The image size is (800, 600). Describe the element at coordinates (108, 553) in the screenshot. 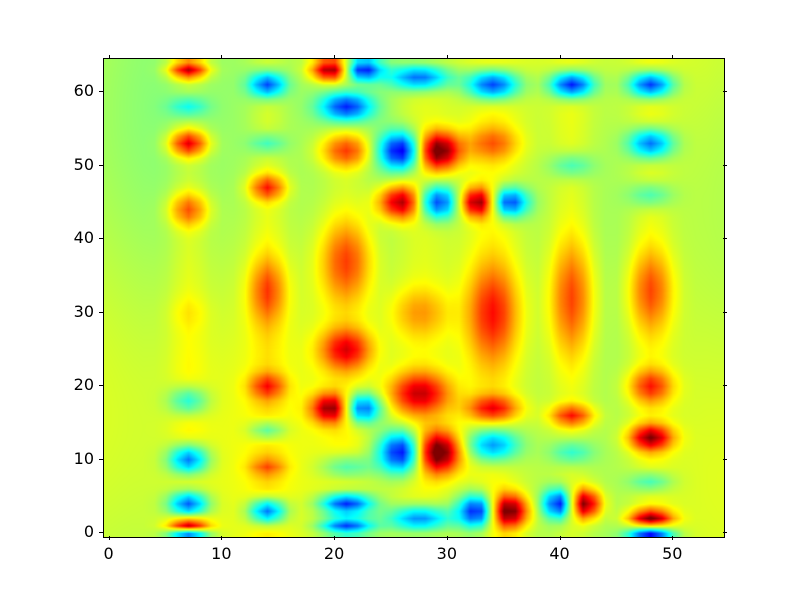

I see `x-tick-label: 0` at that location.